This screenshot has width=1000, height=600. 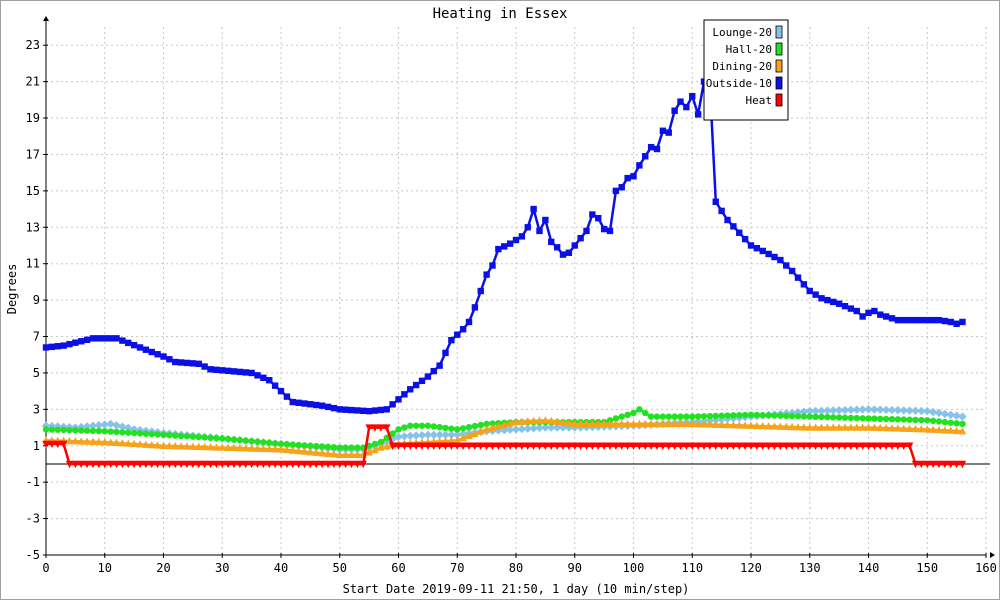 What do you see at coordinates (779, 83) in the screenshot?
I see `legend-swatch` at bounding box center [779, 83].